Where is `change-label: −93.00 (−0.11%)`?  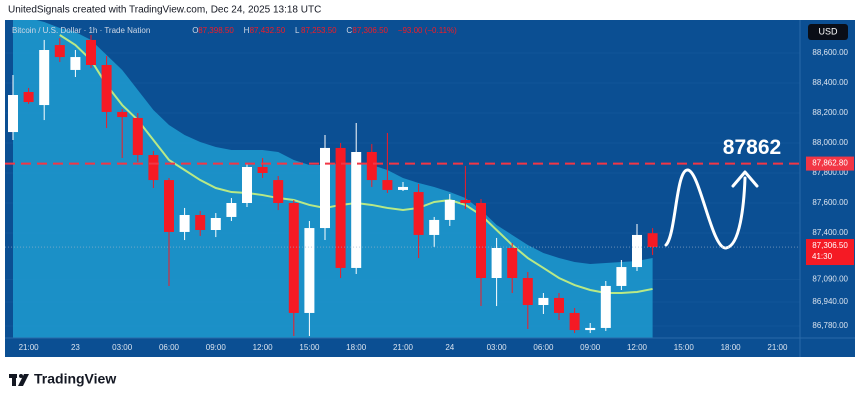 change-label: −93.00 (−0.11%) is located at coordinates (427, 30).